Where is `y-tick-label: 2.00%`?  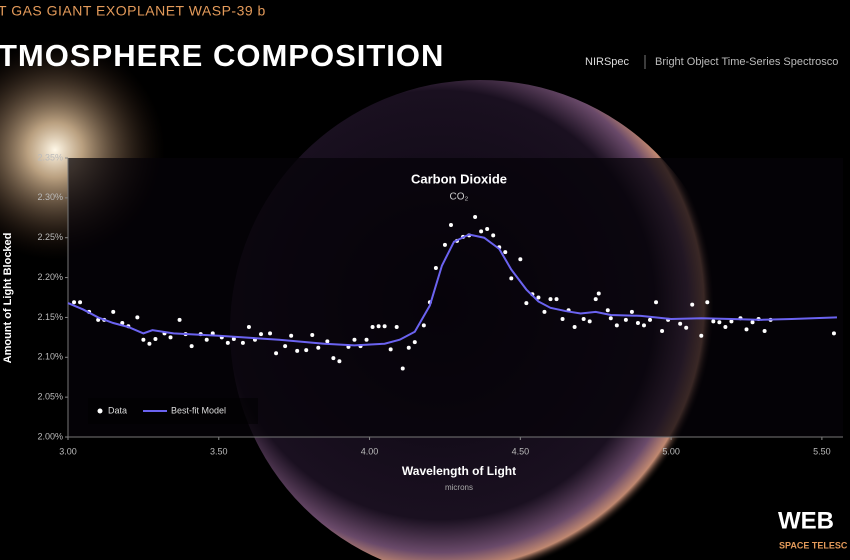 y-tick-label: 2.00% is located at coordinates (50, 436).